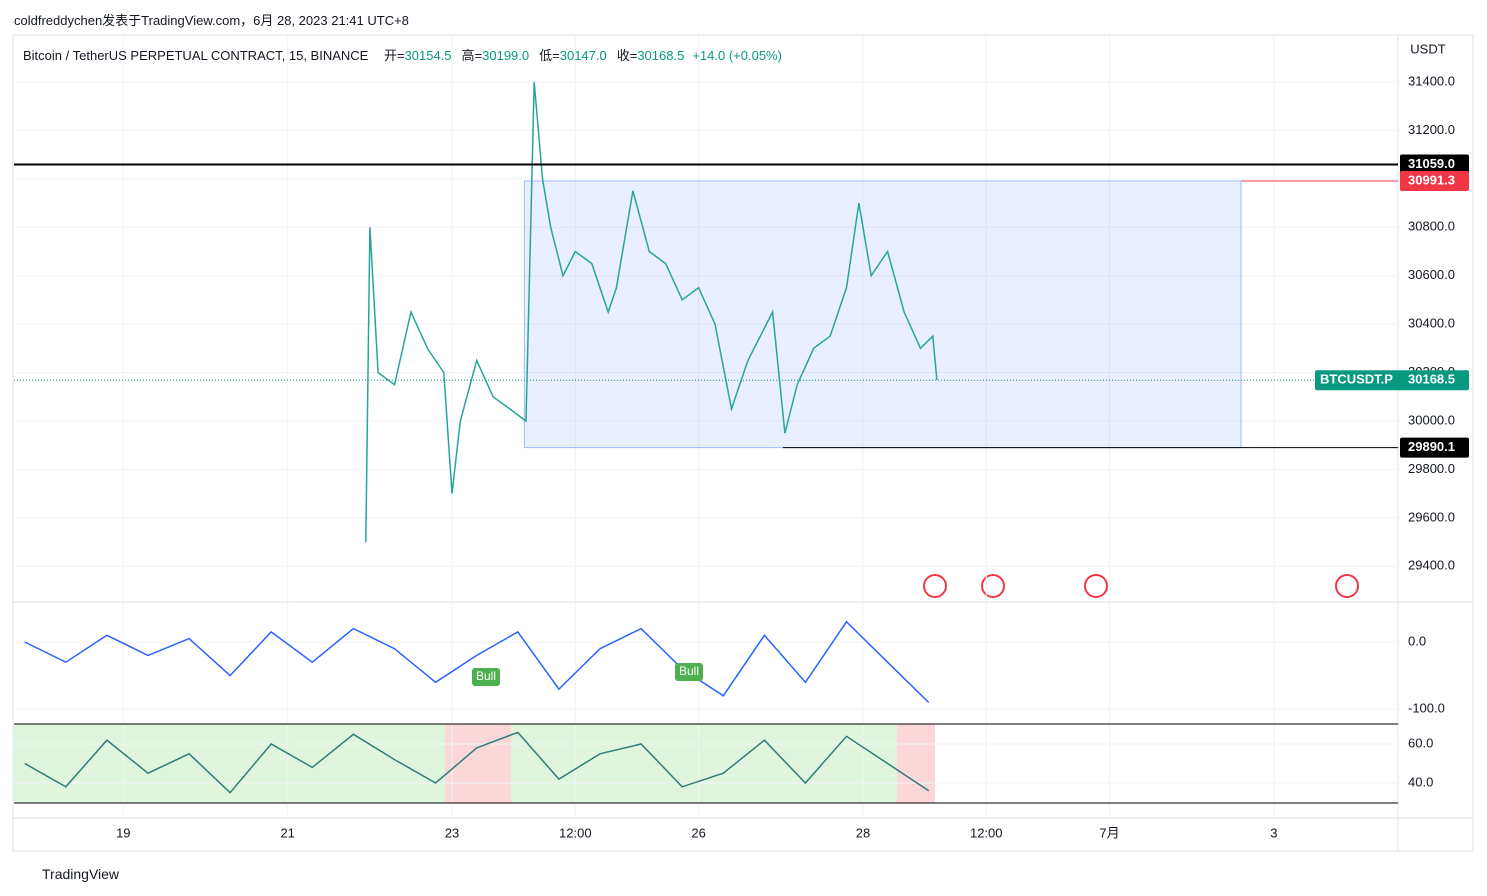 This screenshot has height=896, width=1487. Describe the element at coordinates (287, 832) in the screenshot. I see `x-tick-label: 21` at that location.